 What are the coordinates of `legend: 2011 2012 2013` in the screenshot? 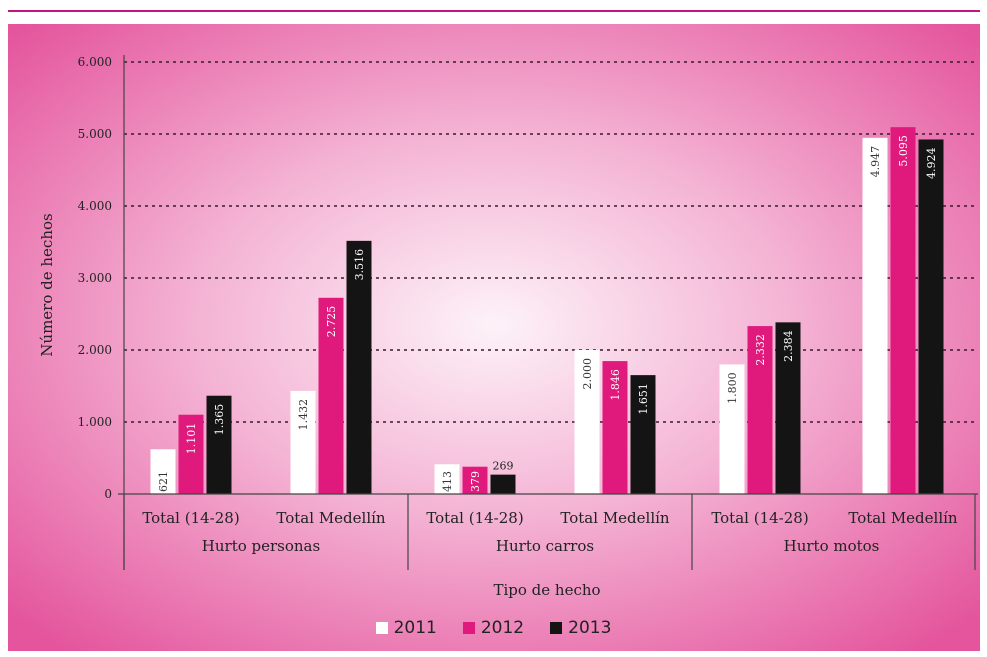 It's located at (493, 628).